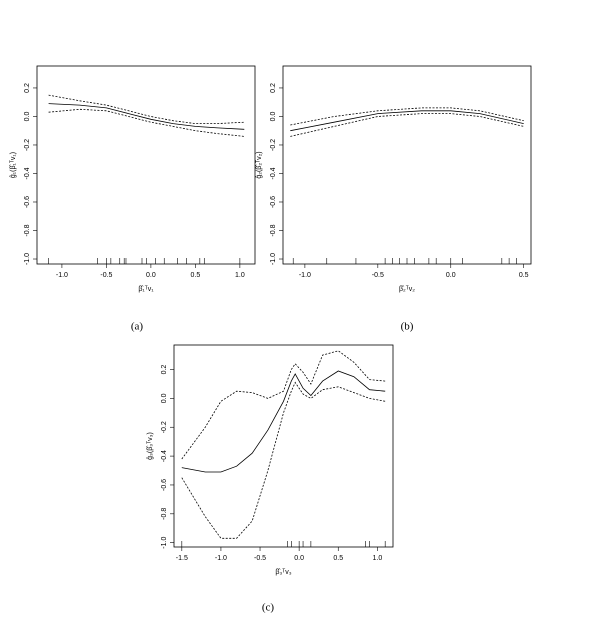 This screenshot has width=589, height=620. What do you see at coordinates (268, 608) in the screenshot?
I see `caption: (c)` at bounding box center [268, 608].